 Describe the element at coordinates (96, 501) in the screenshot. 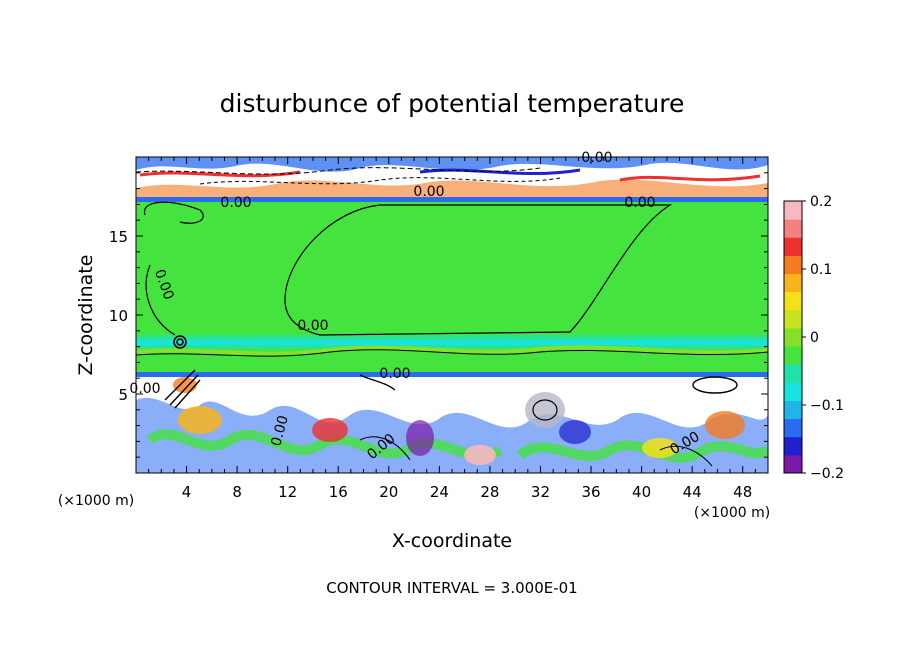

I see `x-unit-label-left: (×1000 m)` at that location.